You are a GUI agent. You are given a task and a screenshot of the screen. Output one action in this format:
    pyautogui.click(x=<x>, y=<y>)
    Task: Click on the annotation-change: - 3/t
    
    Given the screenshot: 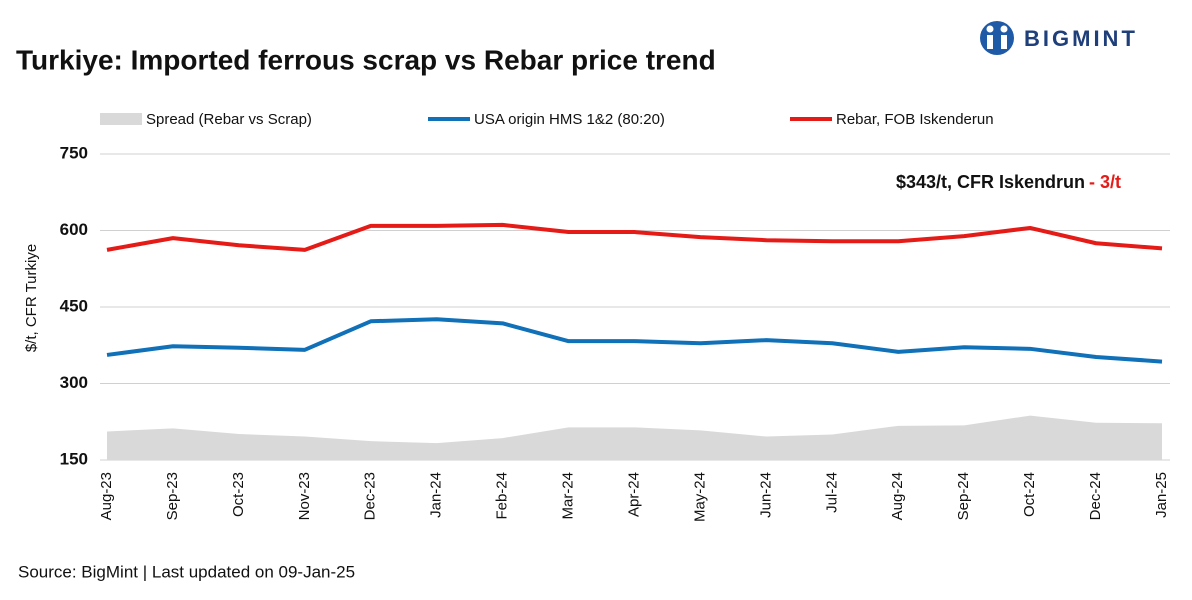 What is the action you would take?
    pyautogui.click(x=1105, y=182)
    